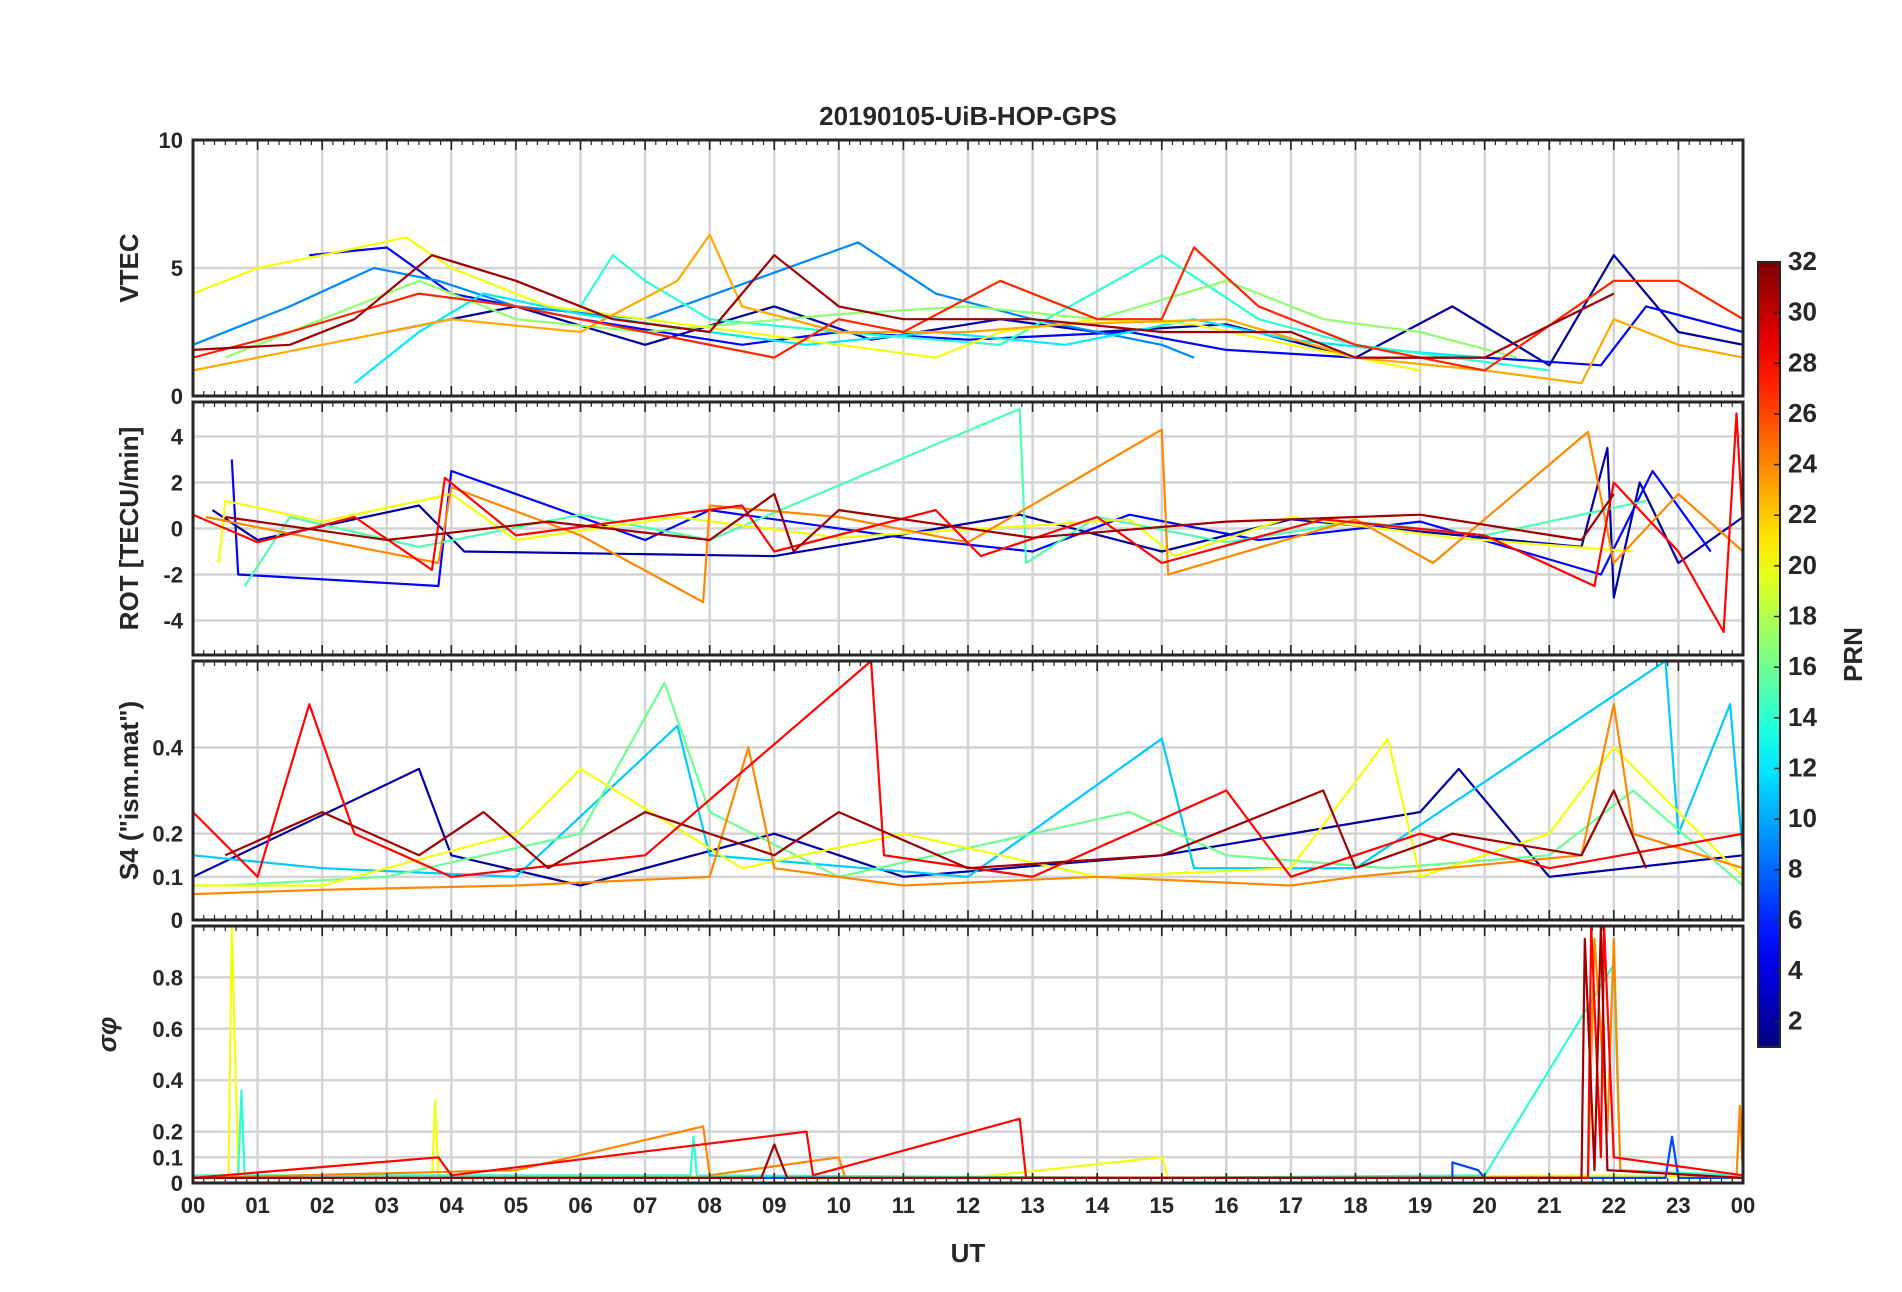 This screenshot has width=1902, height=1292. What do you see at coordinates (1802, 413) in the screenshot?
I see `colorbar-tick-label: 26` at bounding box center [1802, 413].